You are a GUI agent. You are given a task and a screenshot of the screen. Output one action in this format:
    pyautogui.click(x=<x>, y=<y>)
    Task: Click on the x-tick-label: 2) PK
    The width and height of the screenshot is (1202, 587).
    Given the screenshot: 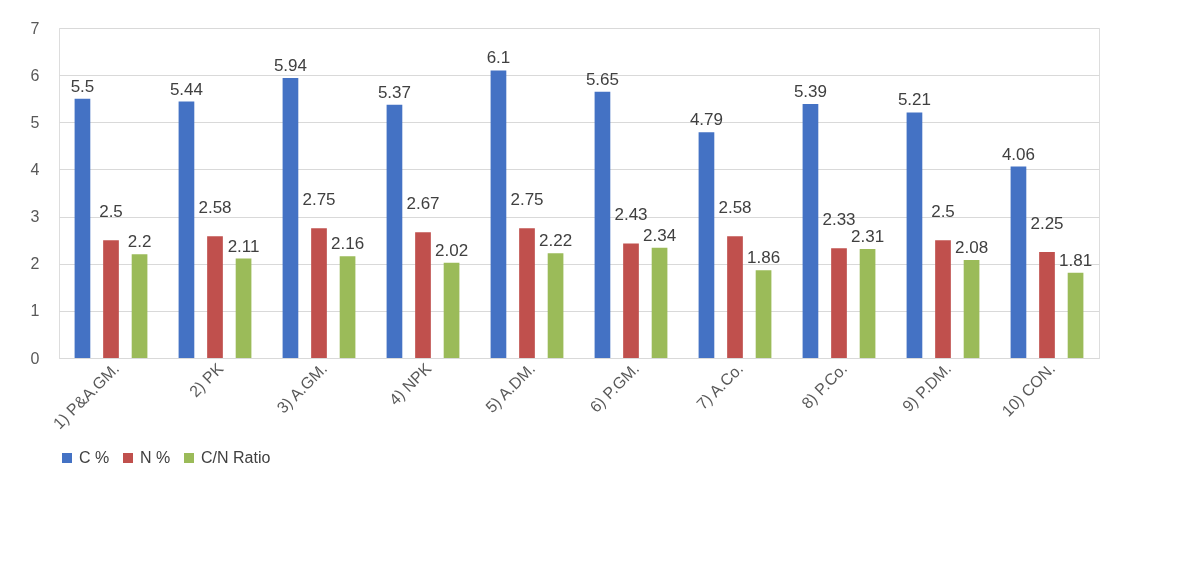 What is the action you would take?
    pyautogui.click(x=206, y=380)
    